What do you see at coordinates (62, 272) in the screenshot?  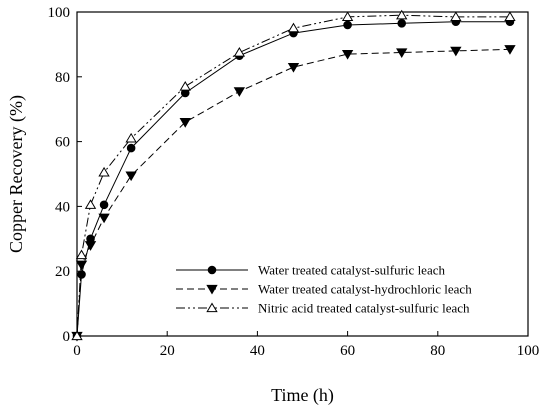 I see `y-tick-label: 20` at bounding box center [62, 272].